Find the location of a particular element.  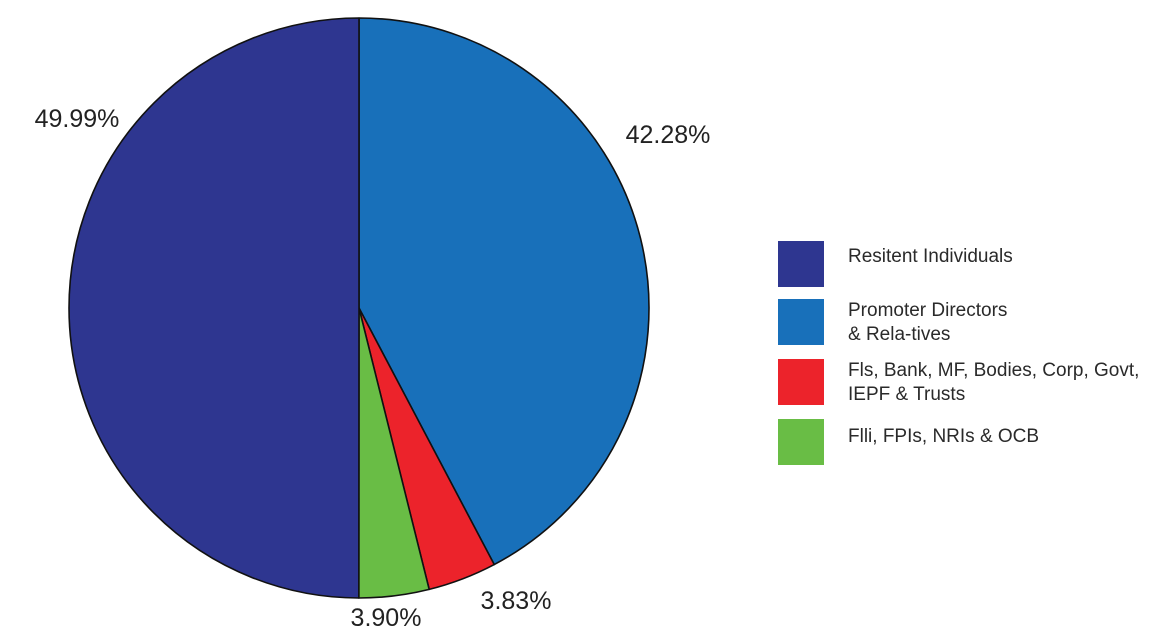

legend-label: Promoter Directors & Rela-tives is located at coordinates (928, 322).